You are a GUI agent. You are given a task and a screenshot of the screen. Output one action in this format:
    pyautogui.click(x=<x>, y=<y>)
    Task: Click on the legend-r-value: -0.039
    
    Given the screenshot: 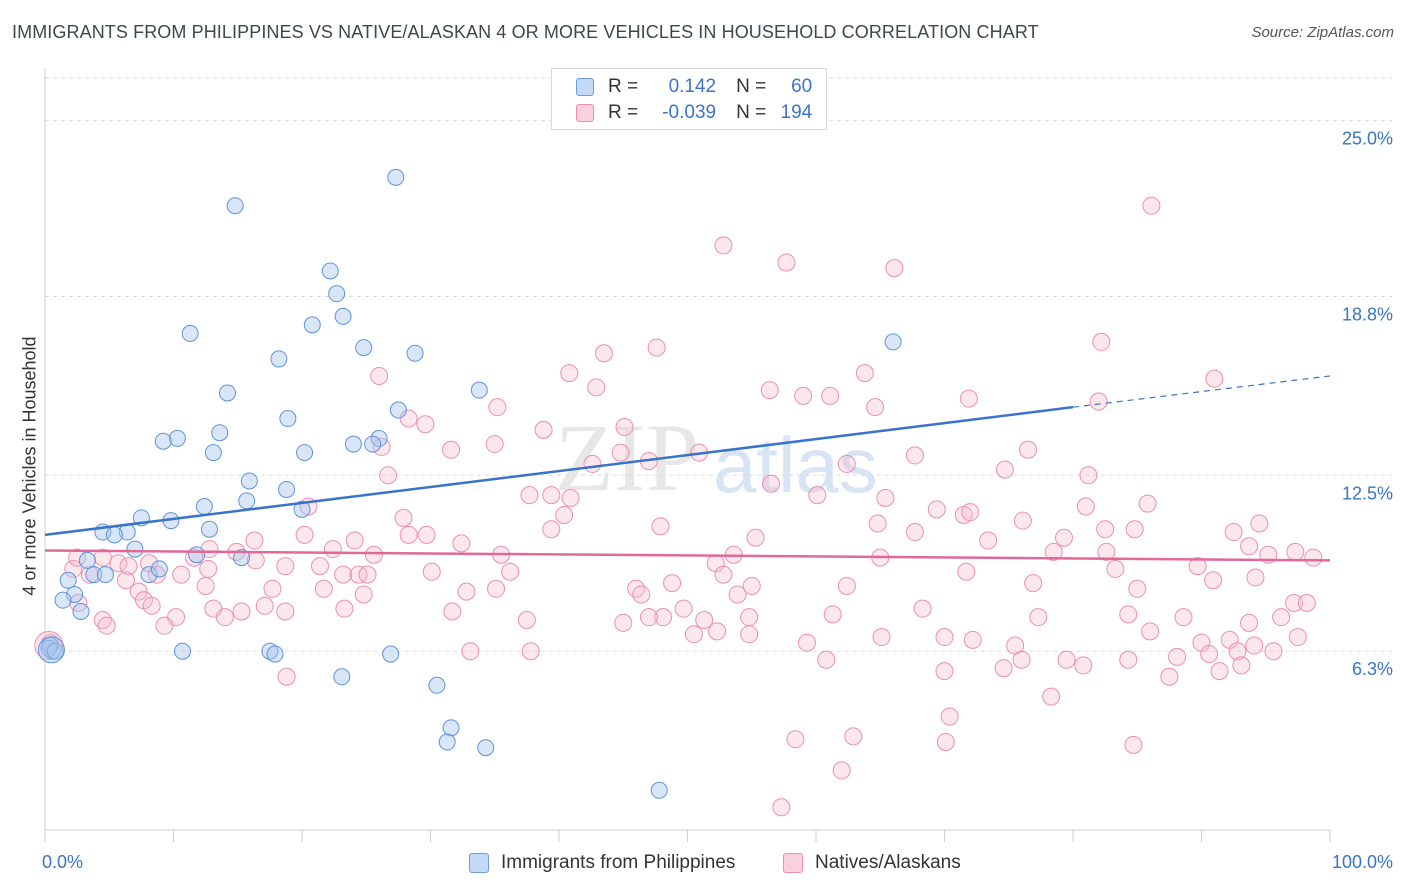 What is the action you would take?
    pyautogui.click(x=689, y=112)
    